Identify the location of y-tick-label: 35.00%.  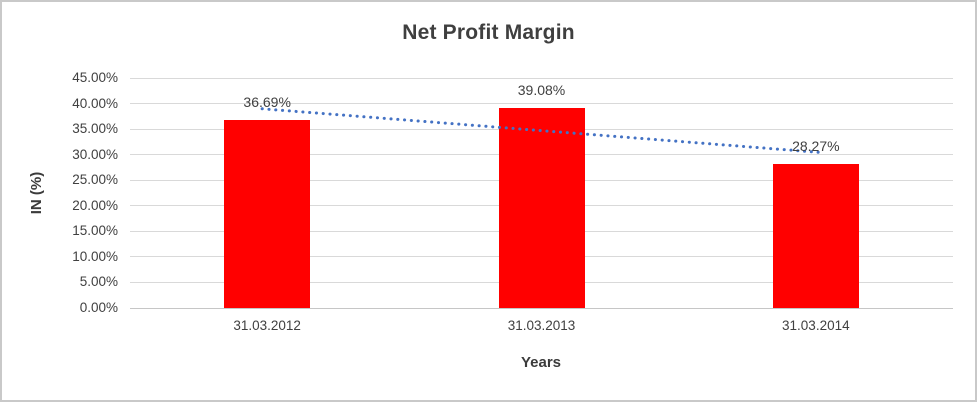
(95, 129).